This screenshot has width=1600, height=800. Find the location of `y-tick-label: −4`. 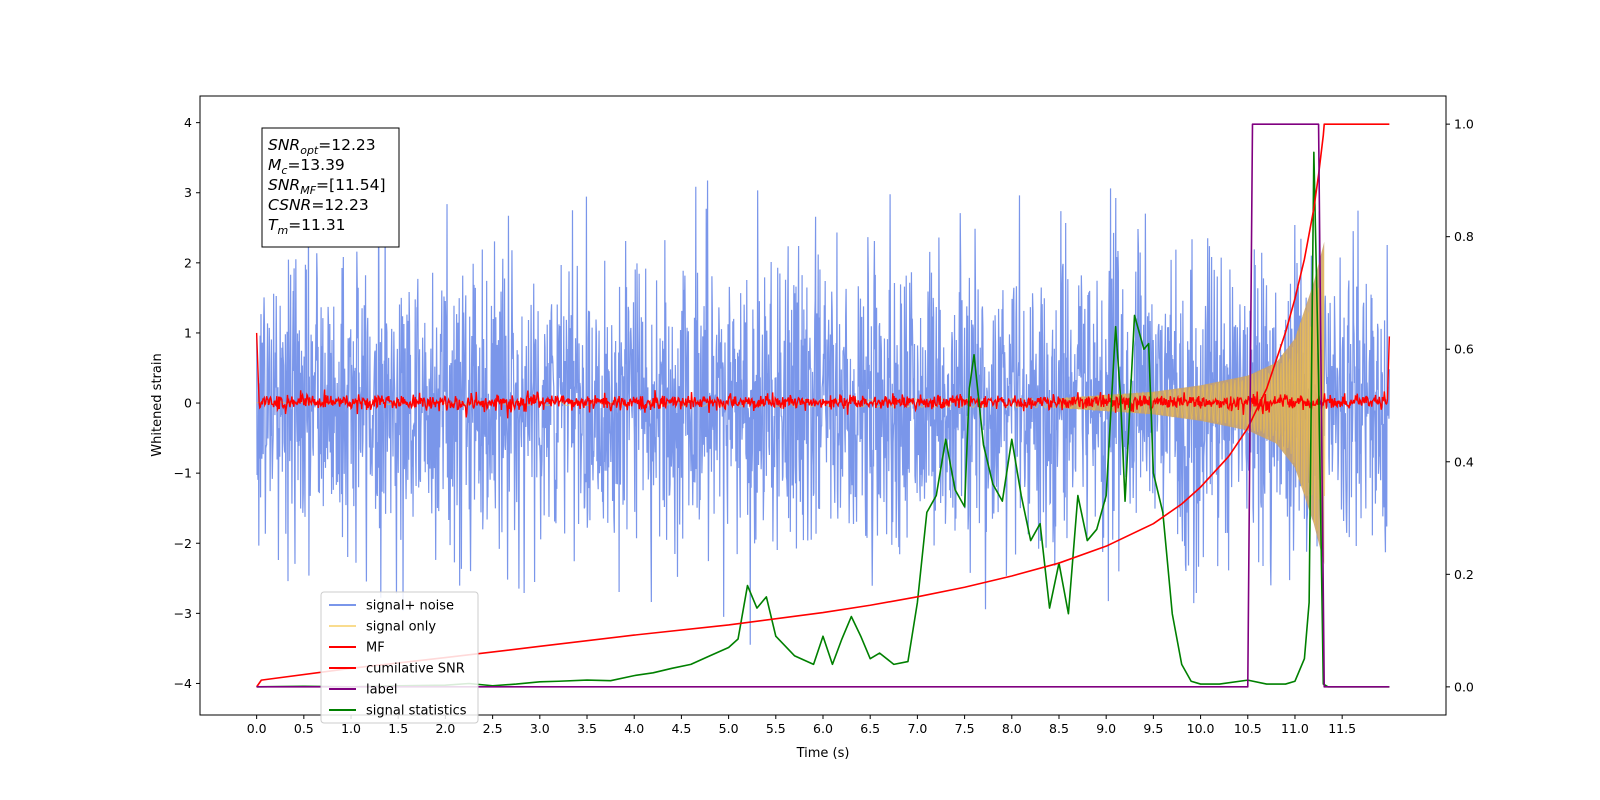

y-tick-label: −4 is located at coordinates (183, 683).